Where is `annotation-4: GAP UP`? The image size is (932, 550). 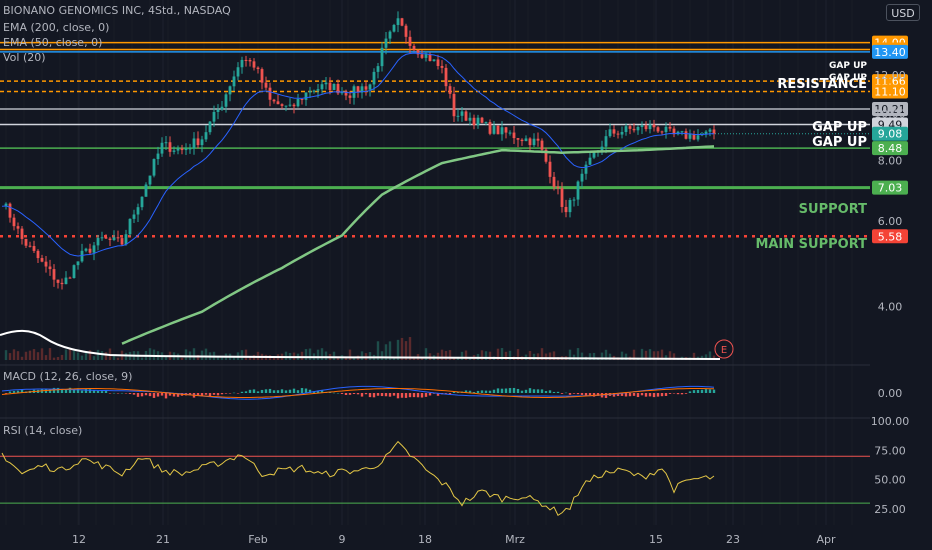
annotation-4: GAP UP is located at coordinates (839, 142).